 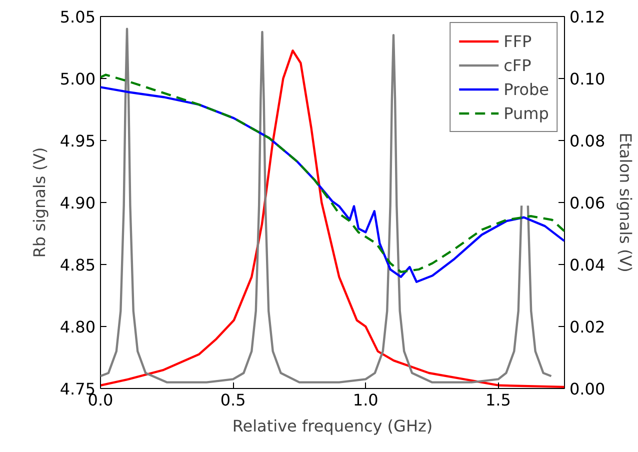 I want to click on x-tick-label: 1.0, so click(x=365, y=400).